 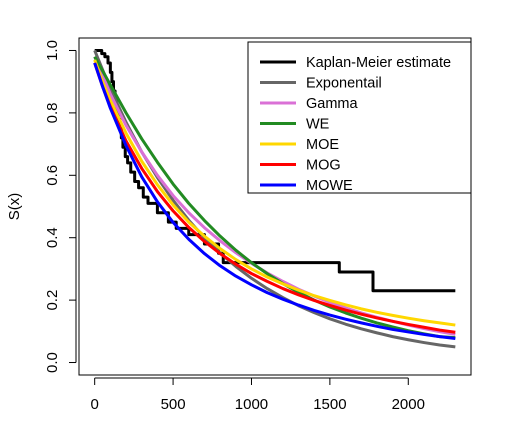 What do you see at coordinates (258, 395) in the screenshot?
I see `x-axis: 0 500 1000 1500 2000` at bounding box center [258, 395].